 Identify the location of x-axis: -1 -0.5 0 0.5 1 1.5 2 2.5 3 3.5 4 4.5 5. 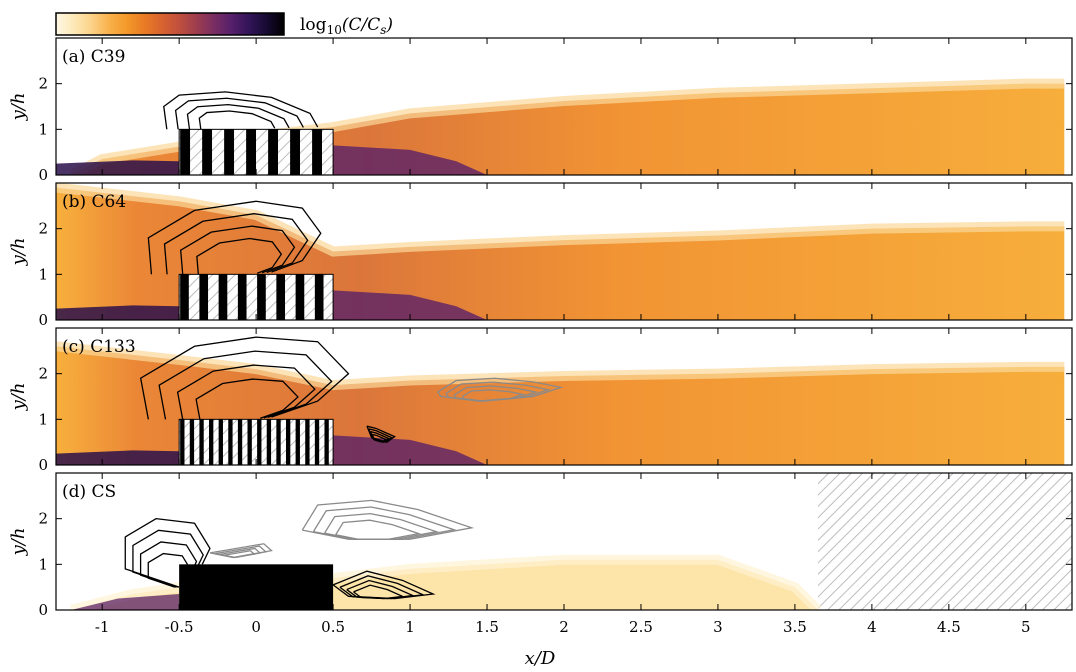
(563, 627).